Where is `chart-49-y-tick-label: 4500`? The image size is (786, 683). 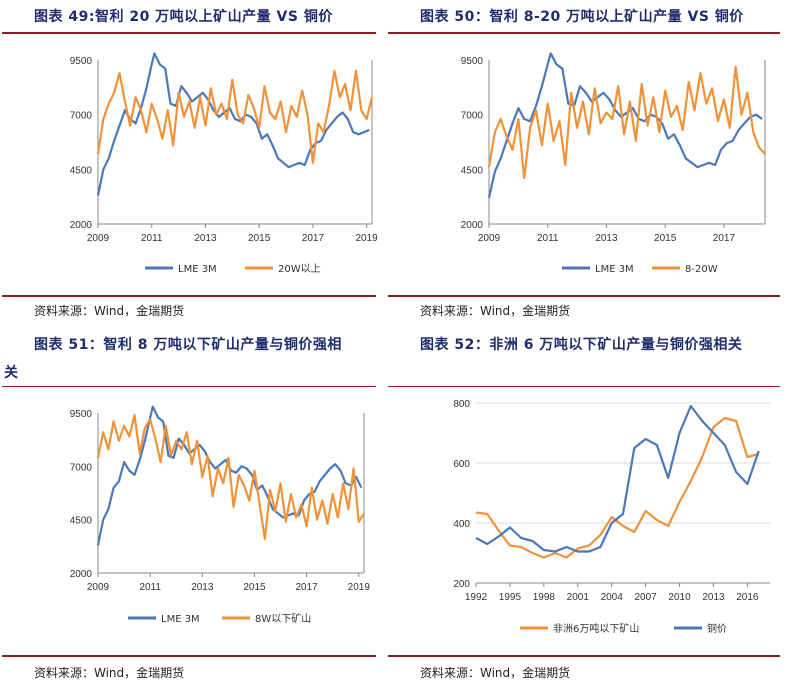
chart-49-y-tick-label: 4500 is located at coordinates (81, 170).